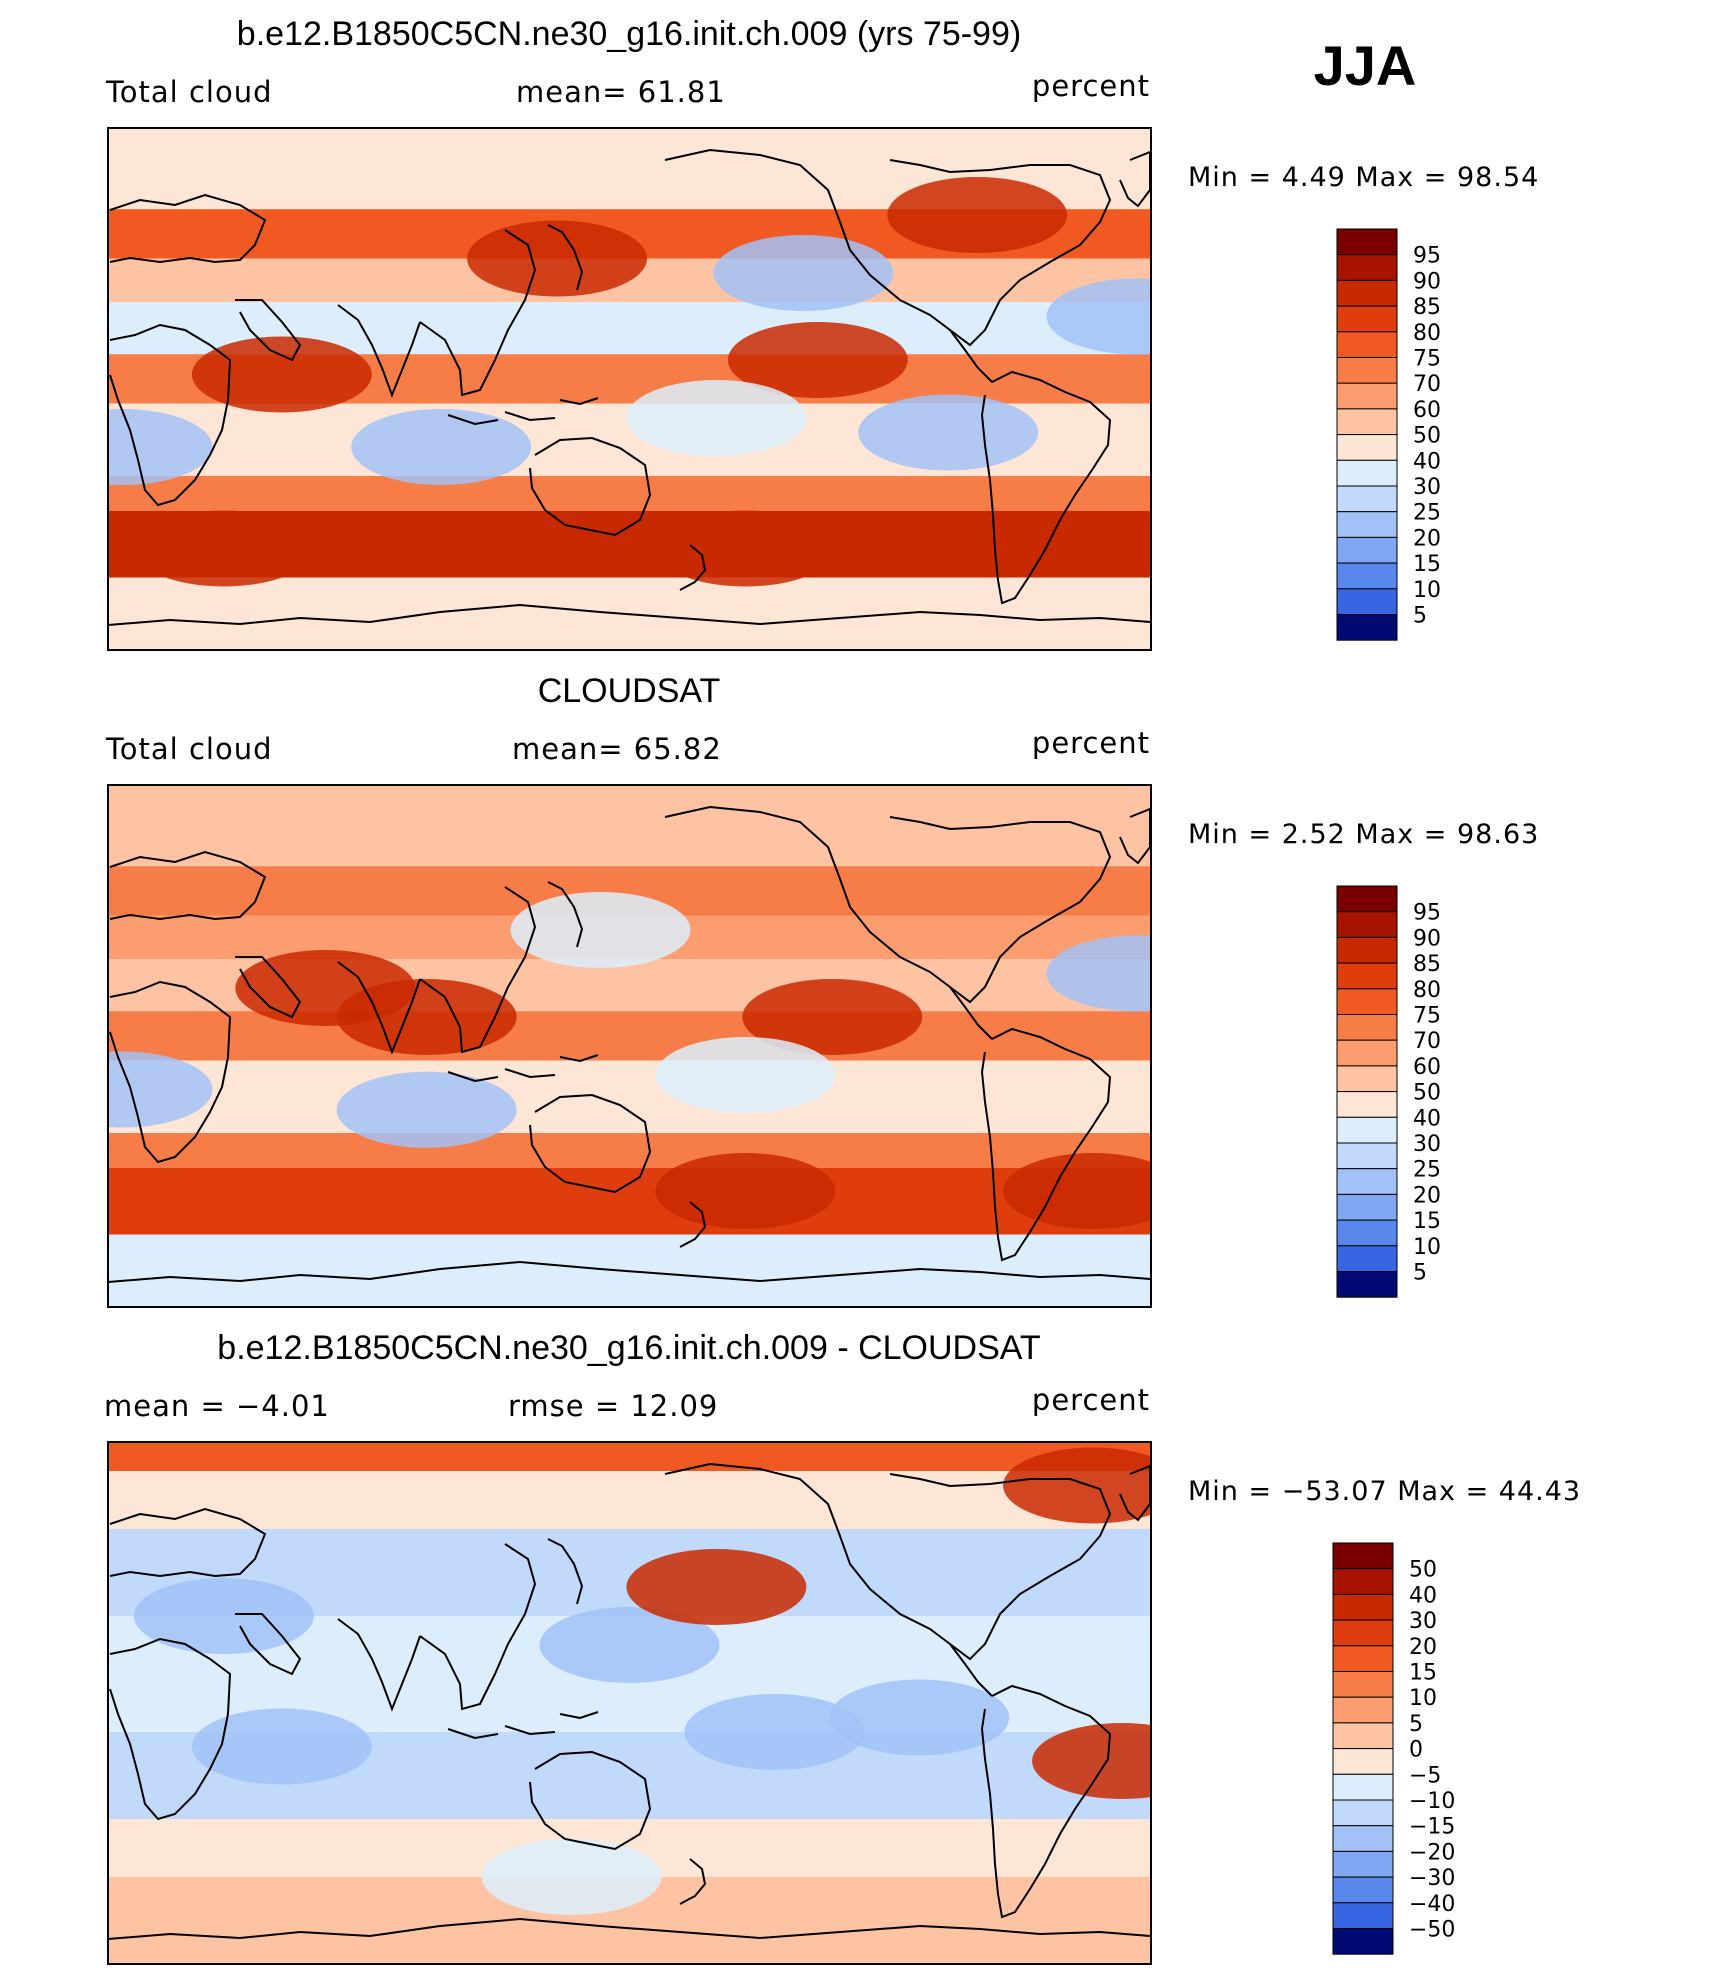 The height and width of the screenshot is (1975, 1710). Describe the element at coordinates (1363, 834) in the screenshot. I see `minmax-label: Min = 2.52 Max = 98.63` at that location.